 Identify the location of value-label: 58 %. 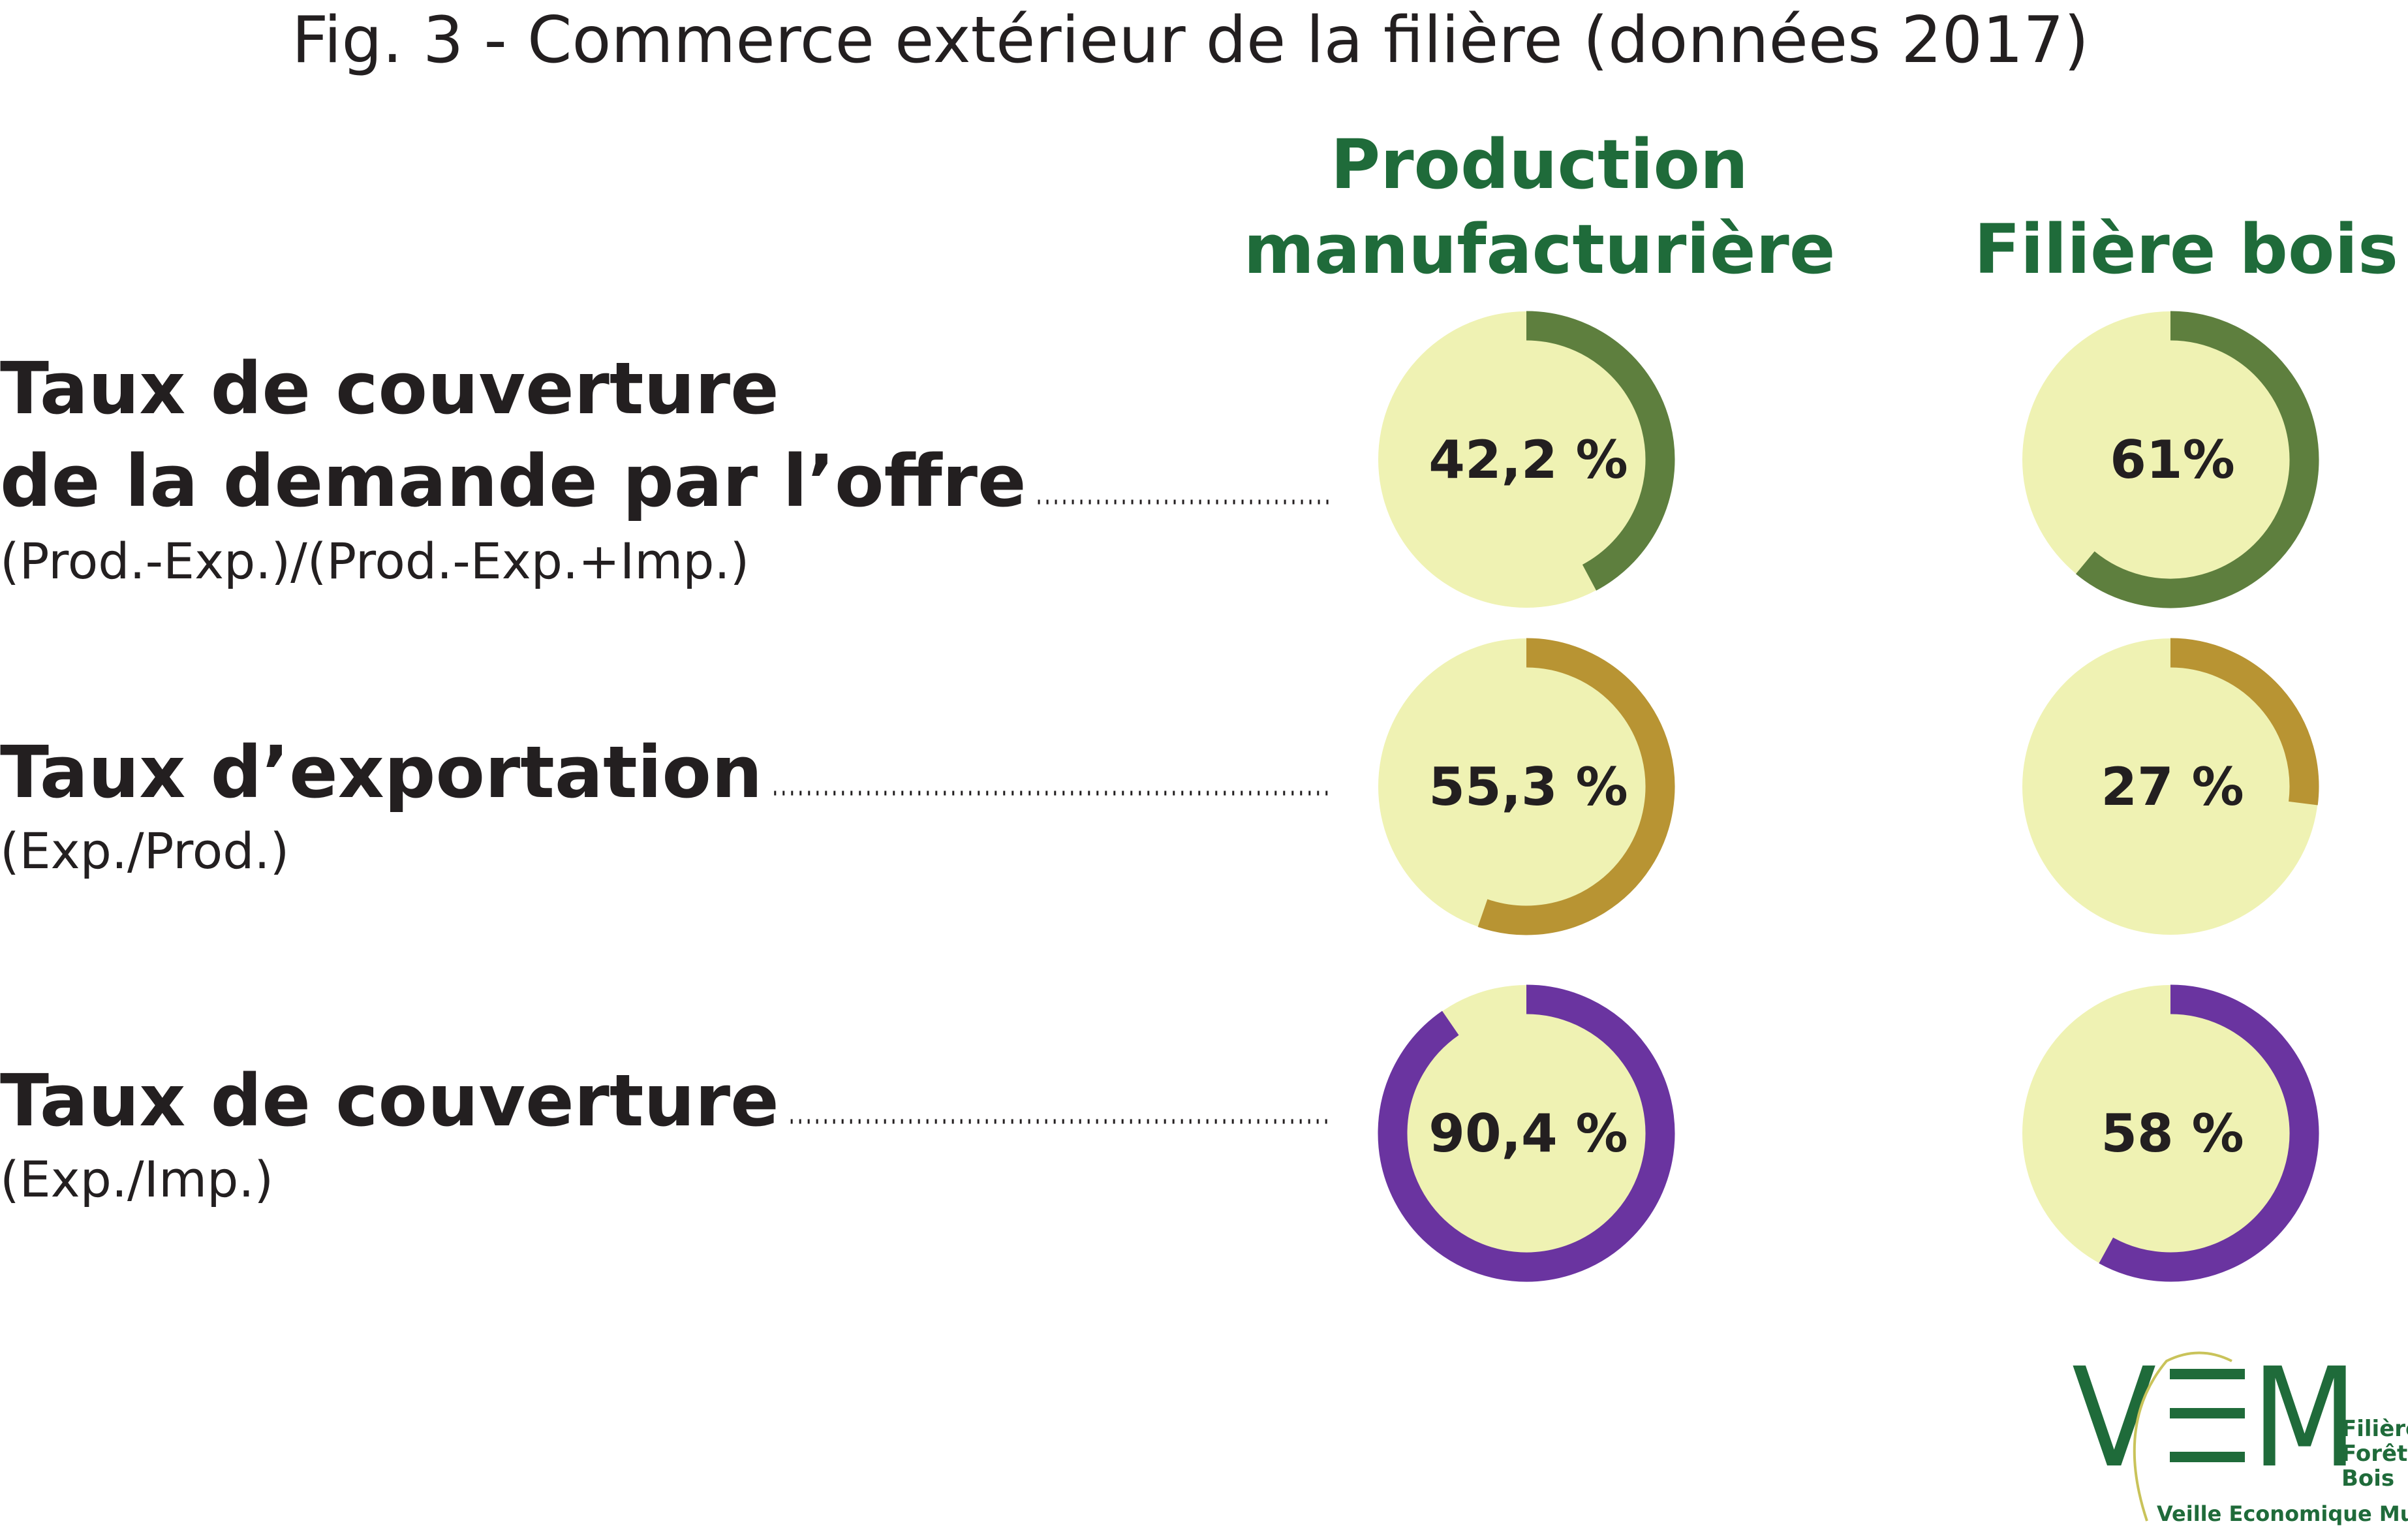
(2172, 1133).